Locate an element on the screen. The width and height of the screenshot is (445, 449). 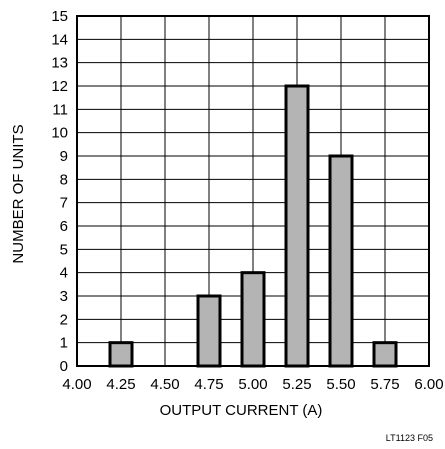
y-tick-label: 15 is located at coordinates (59, 16).